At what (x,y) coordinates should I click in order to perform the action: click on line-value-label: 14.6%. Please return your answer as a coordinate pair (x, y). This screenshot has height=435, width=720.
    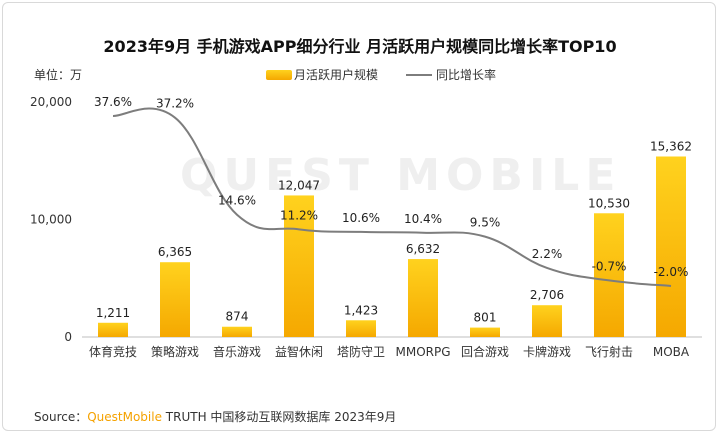
    Looking at the image, I should click on (237, 201).